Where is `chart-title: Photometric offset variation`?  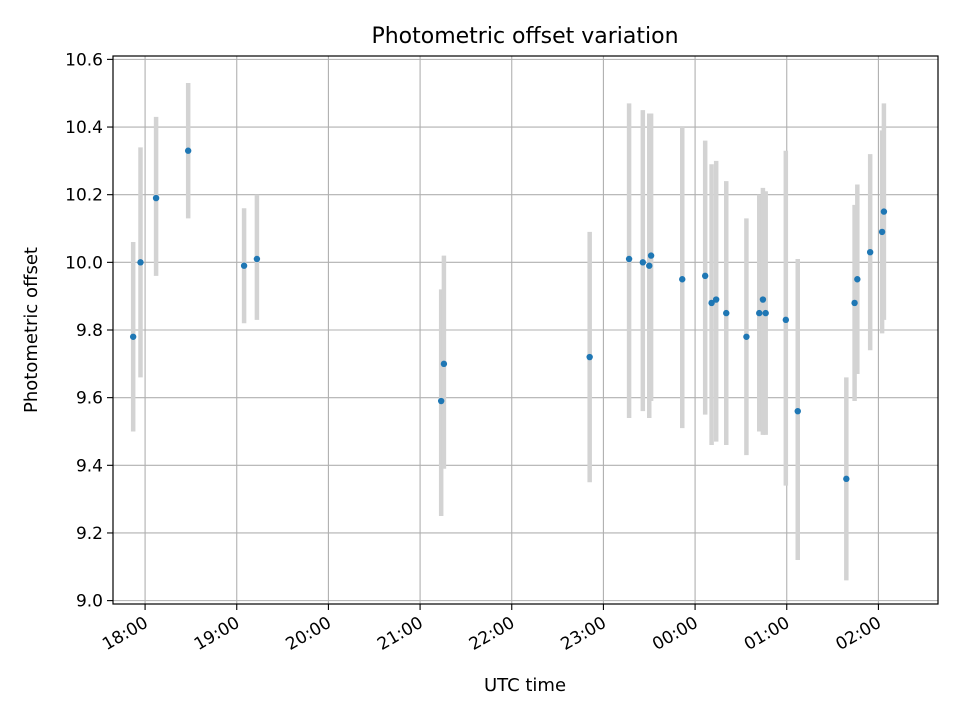
chart-title: Photometric offset variation is located at coordinates (524, 36).